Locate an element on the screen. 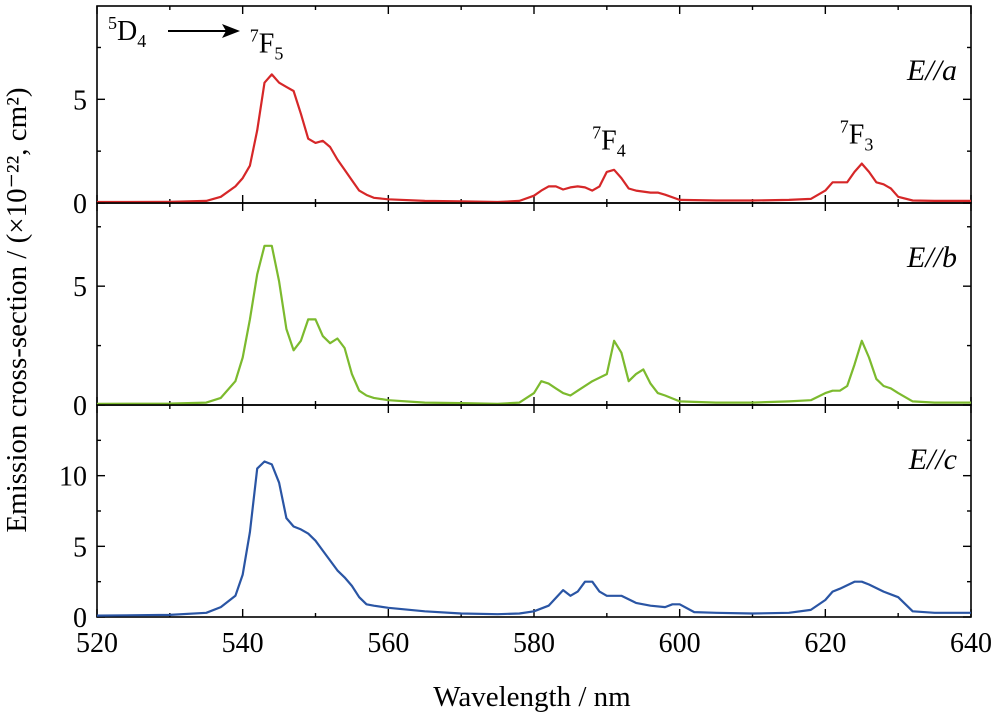 The width and height of the screenshot is (1000, 719). panel-label: E//b is located at coordinates (931, 257).